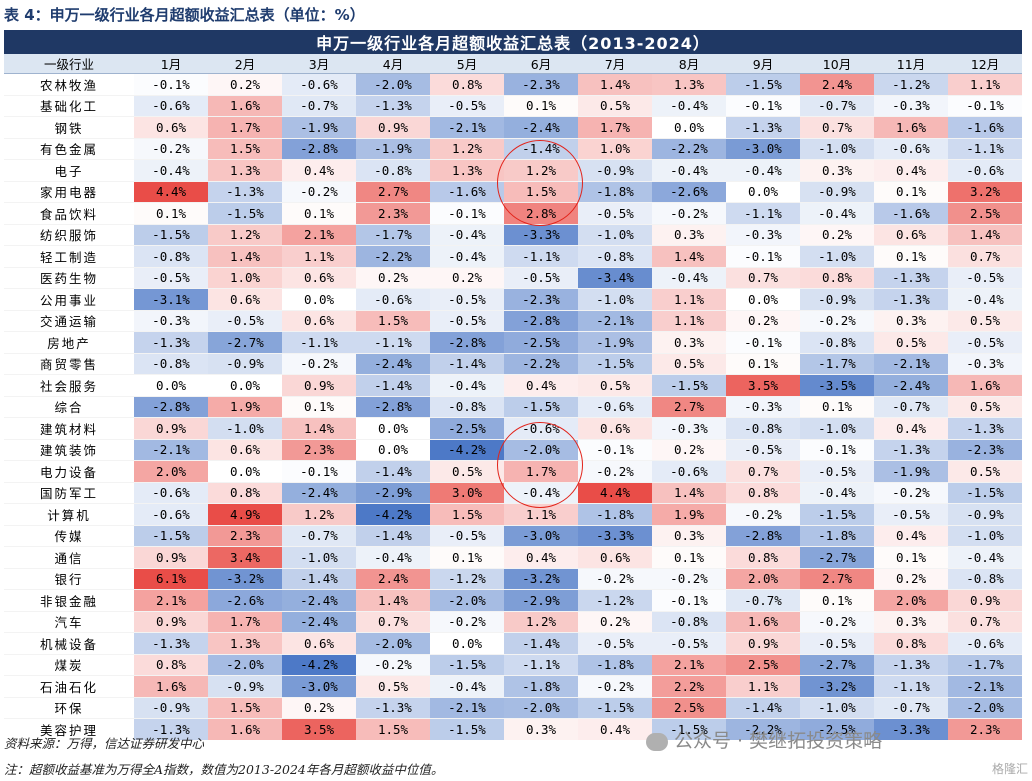  Describe the element at coordinates (689, 686) in the screenshot. I see `return-cell: 2.2%` at that location.